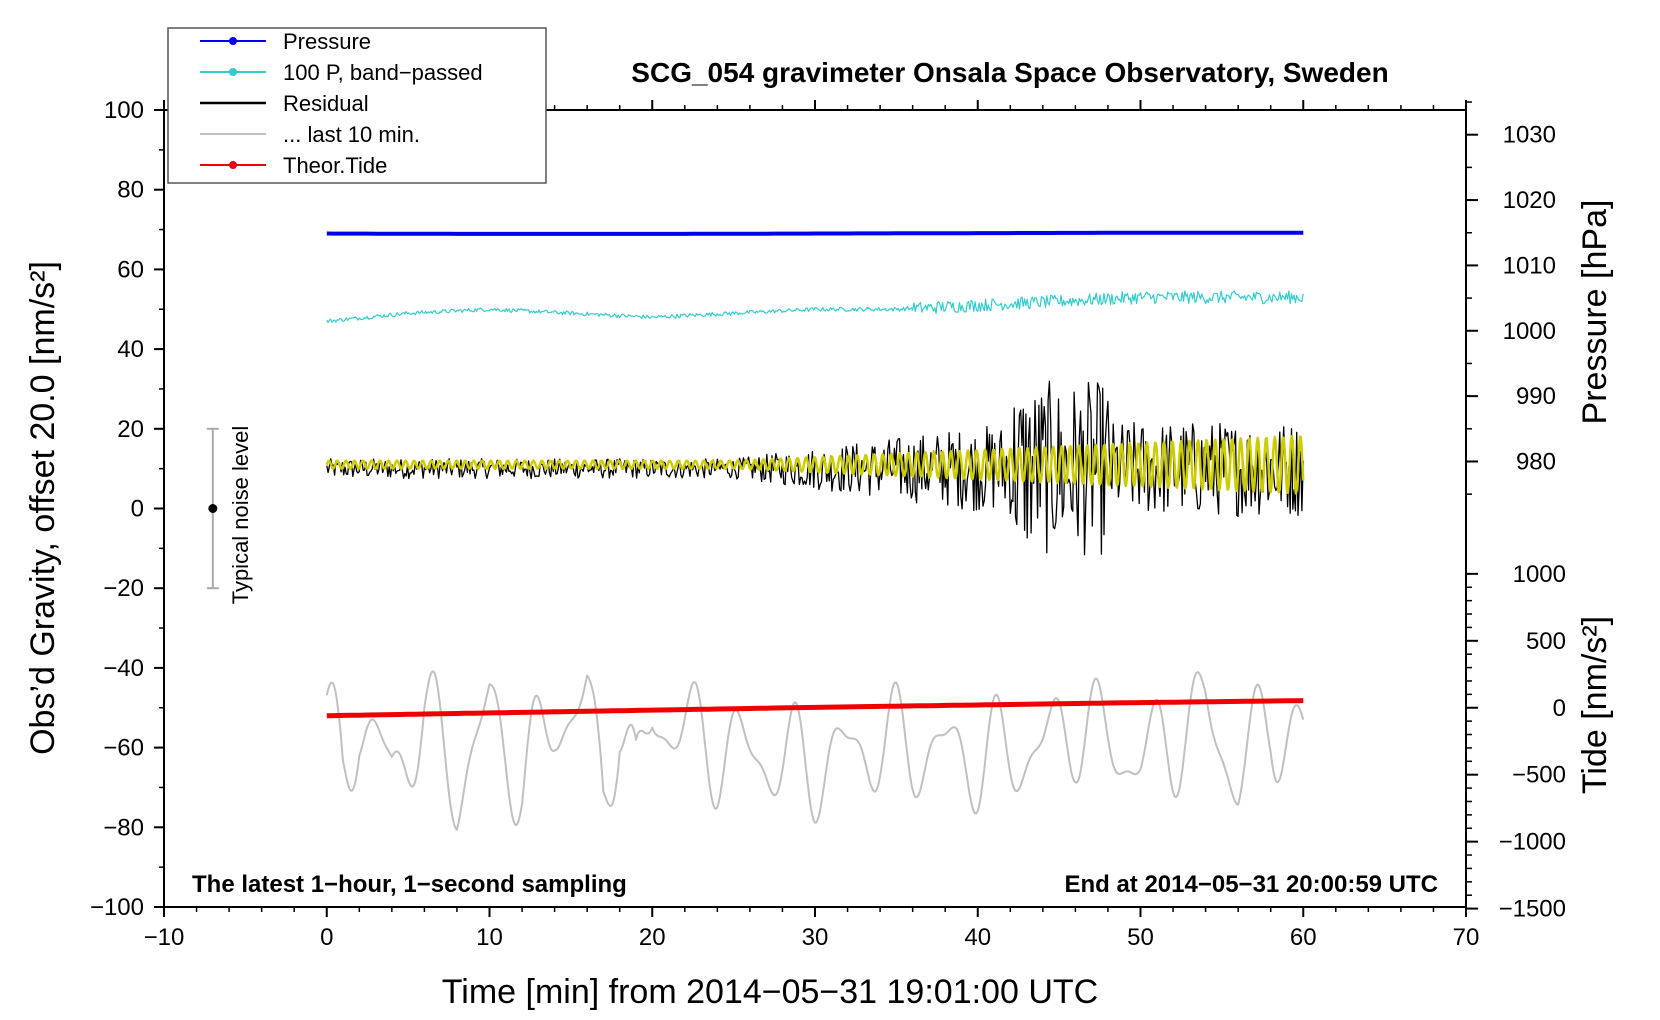 Image resolution: width=1660 pixels, height=1020 pixels. What do you see at coordinates (326, 937) in the screenshot?
I see `x-tick-label: 0` at bounding box center [326, 937].